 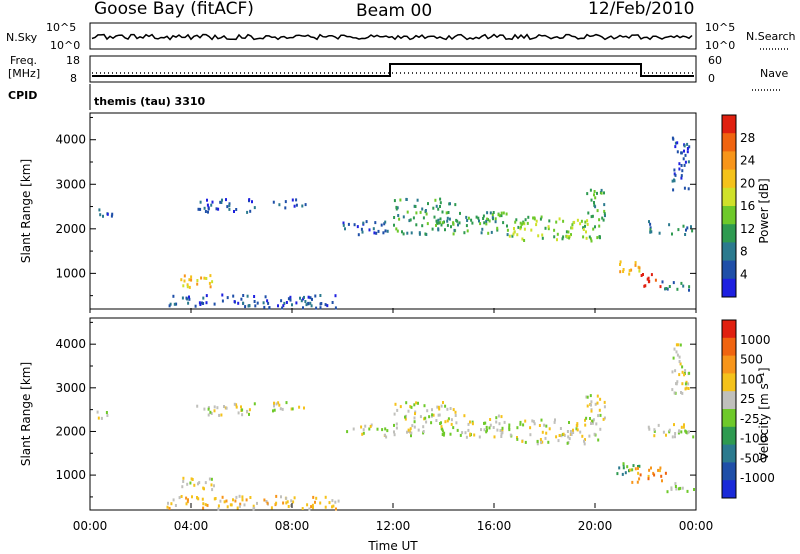 What do you see at coordinates (393, 70) in the screenshot?
I see `freq-series` at bounding box center [393, 70].